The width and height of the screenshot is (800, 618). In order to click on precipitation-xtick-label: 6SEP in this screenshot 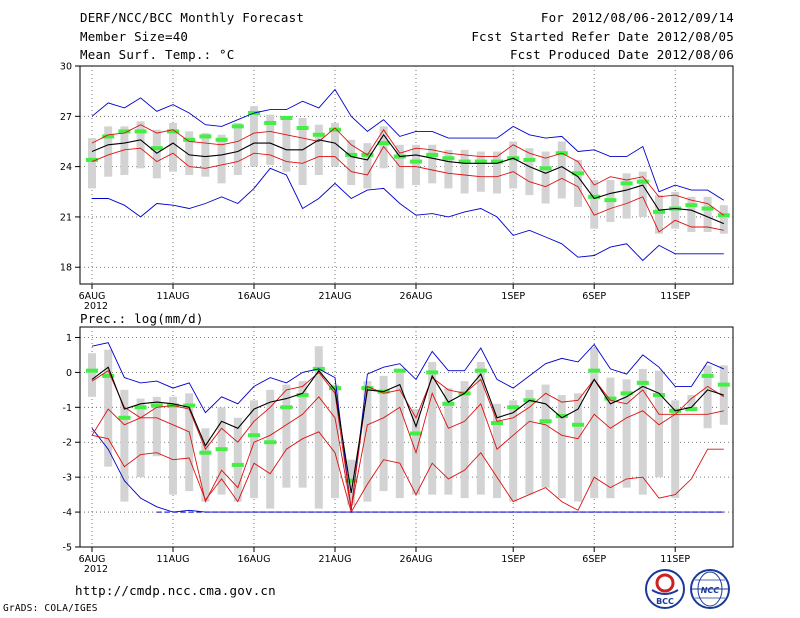, I will do `click(594, 559)`.